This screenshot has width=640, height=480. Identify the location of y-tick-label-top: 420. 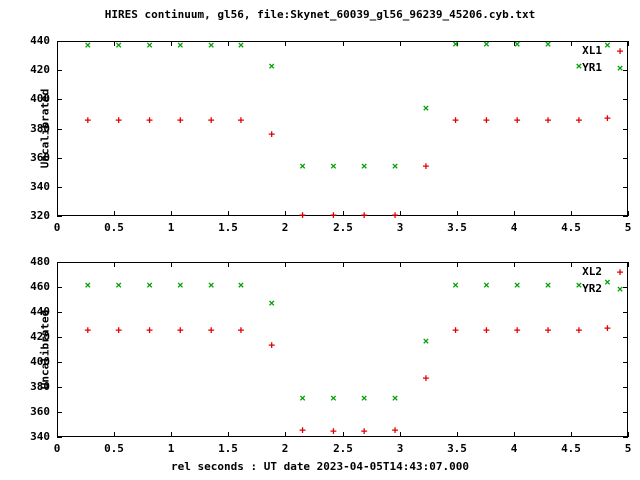
(40, 69).